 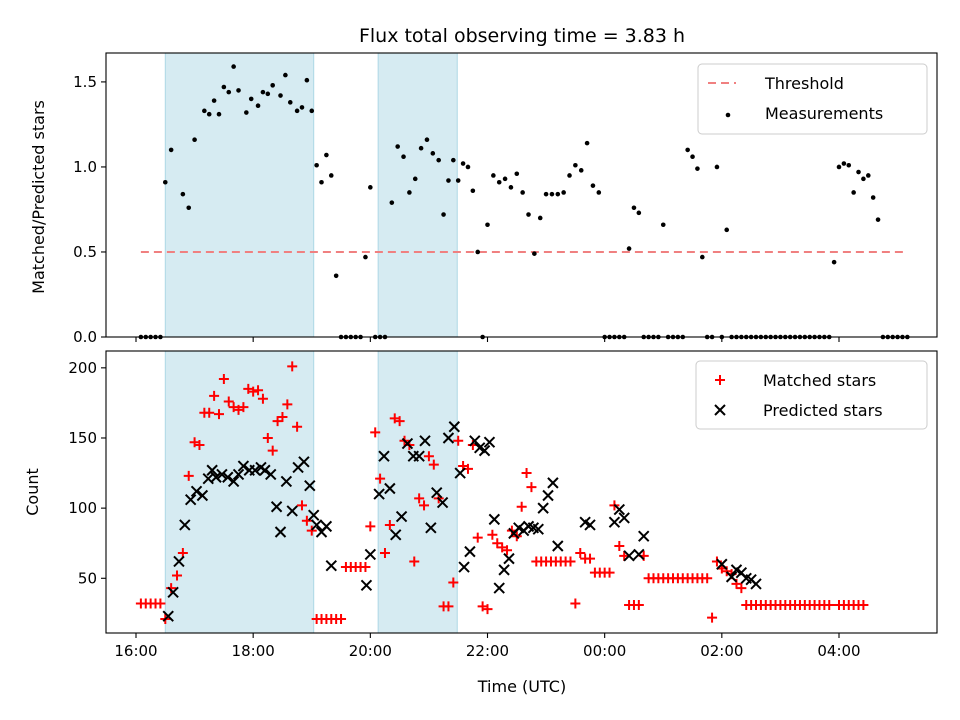 What do you see at coordinates (823, 410) in the screenshot?
I see `bottom-legend-label: Predicted stars` at bounding box center [823, 410].